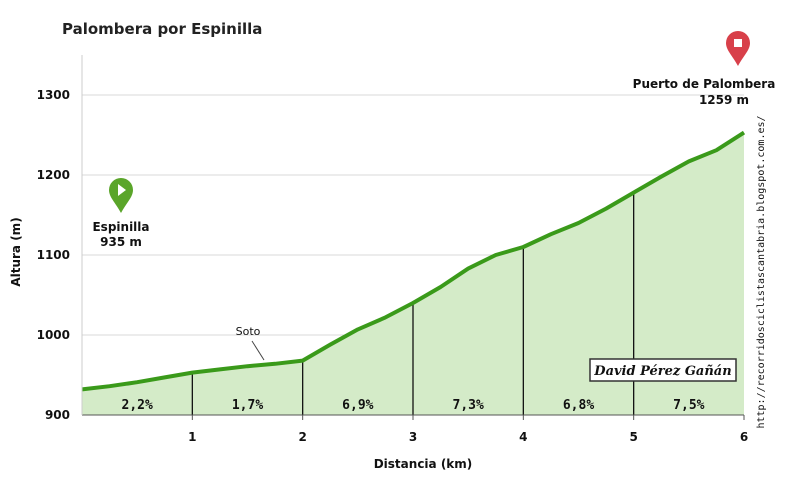 This screenshot has width=800, height=484. I want to click on x-tick-label: 5, so click(633, 437).